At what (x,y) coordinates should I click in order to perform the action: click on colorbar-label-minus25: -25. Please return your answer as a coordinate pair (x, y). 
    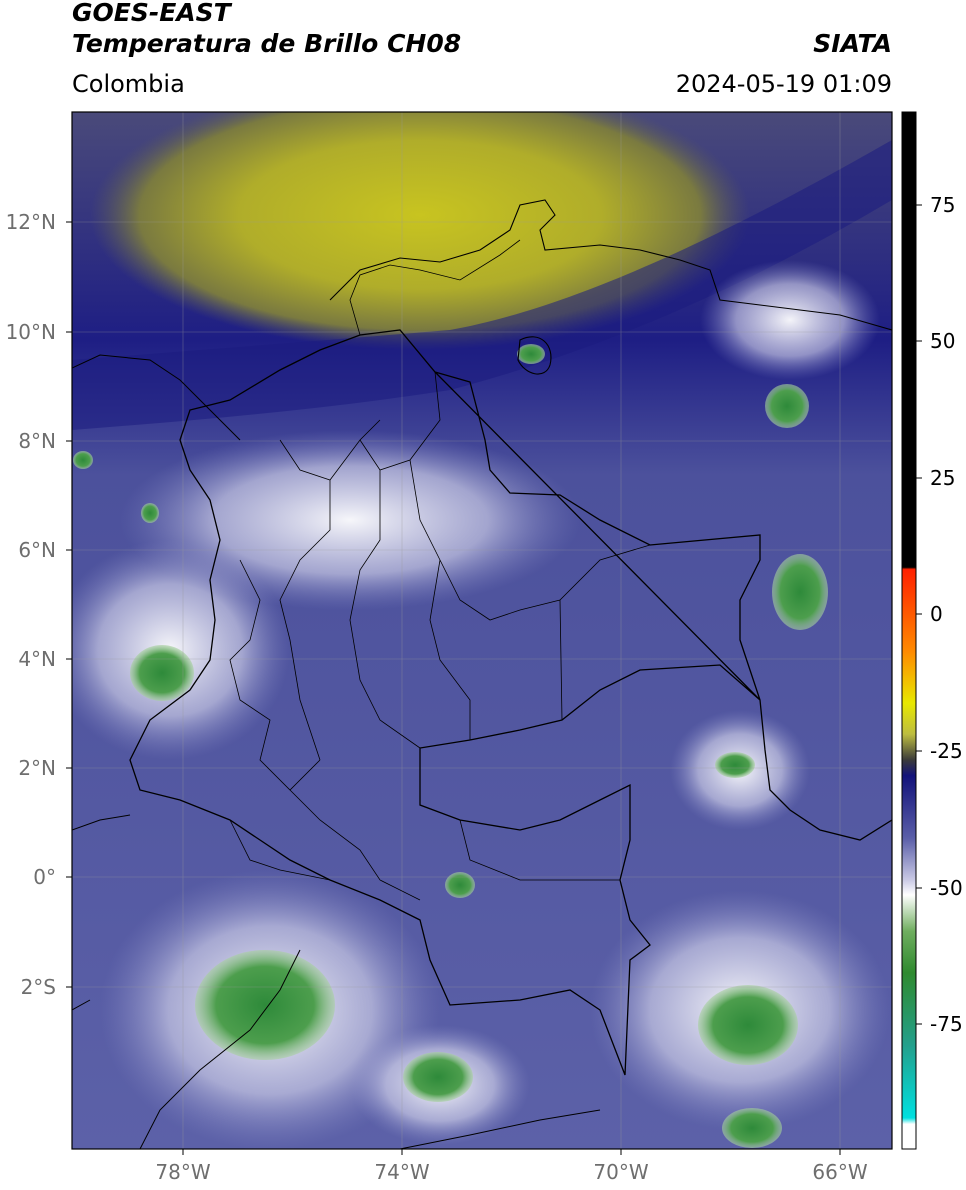
    Looking at the image, I should click on (946, 751).